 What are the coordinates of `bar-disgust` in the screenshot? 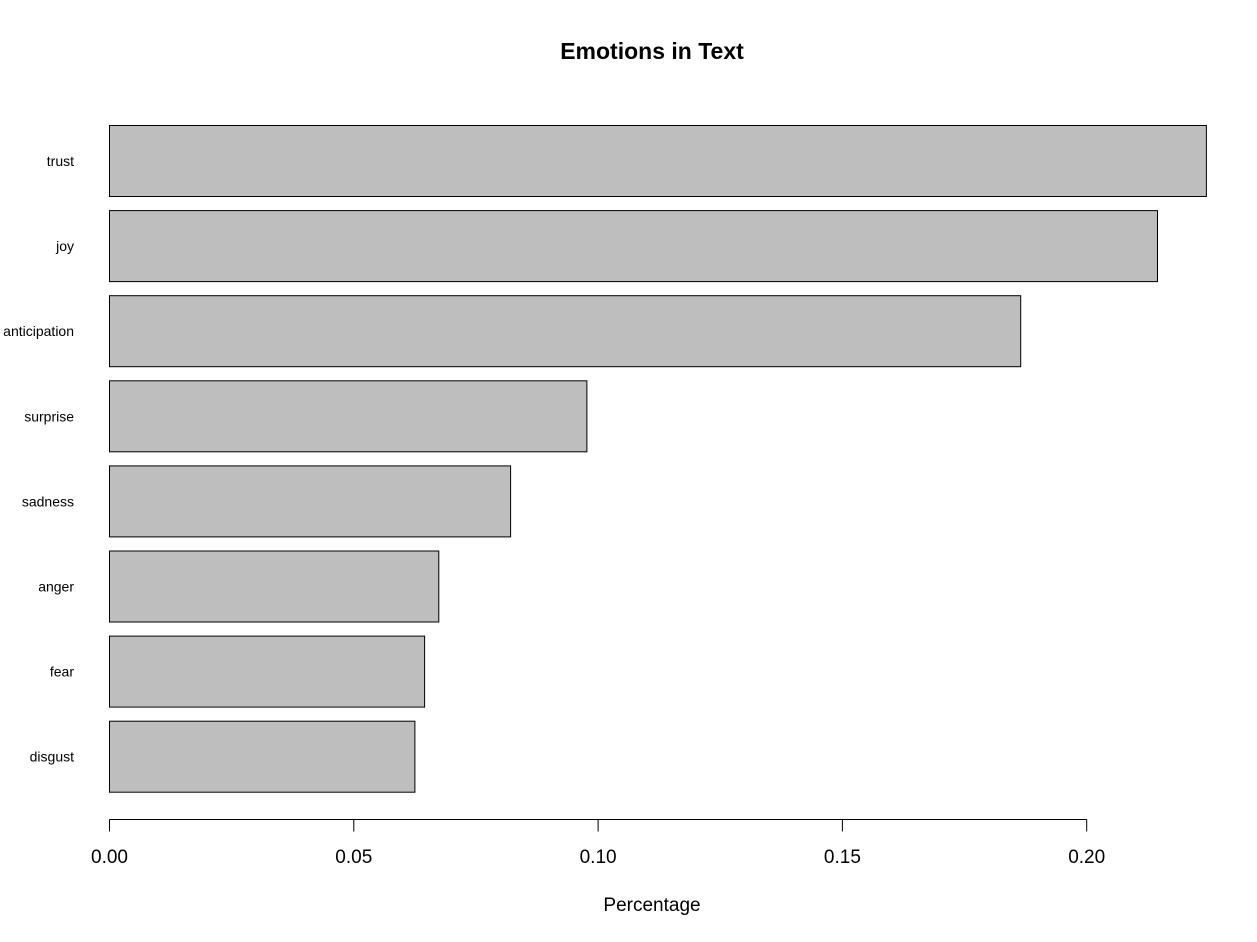 It's located at (262, 756).